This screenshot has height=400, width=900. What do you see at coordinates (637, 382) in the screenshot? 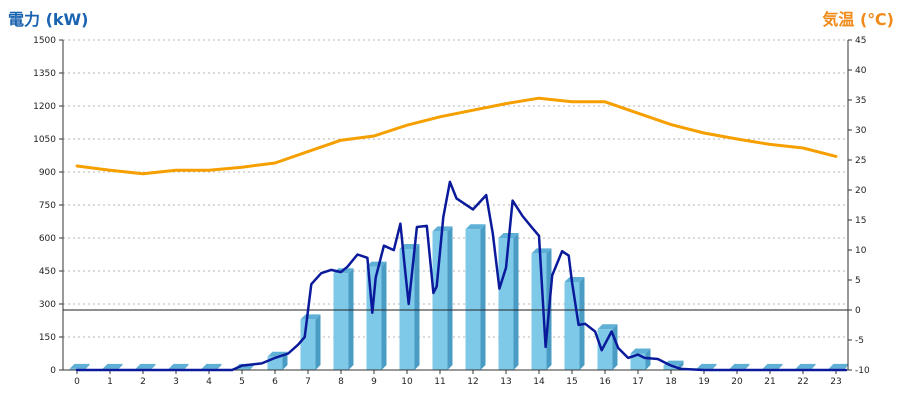
I see `x-tick-label: 17` at bounding box center [637, 382].